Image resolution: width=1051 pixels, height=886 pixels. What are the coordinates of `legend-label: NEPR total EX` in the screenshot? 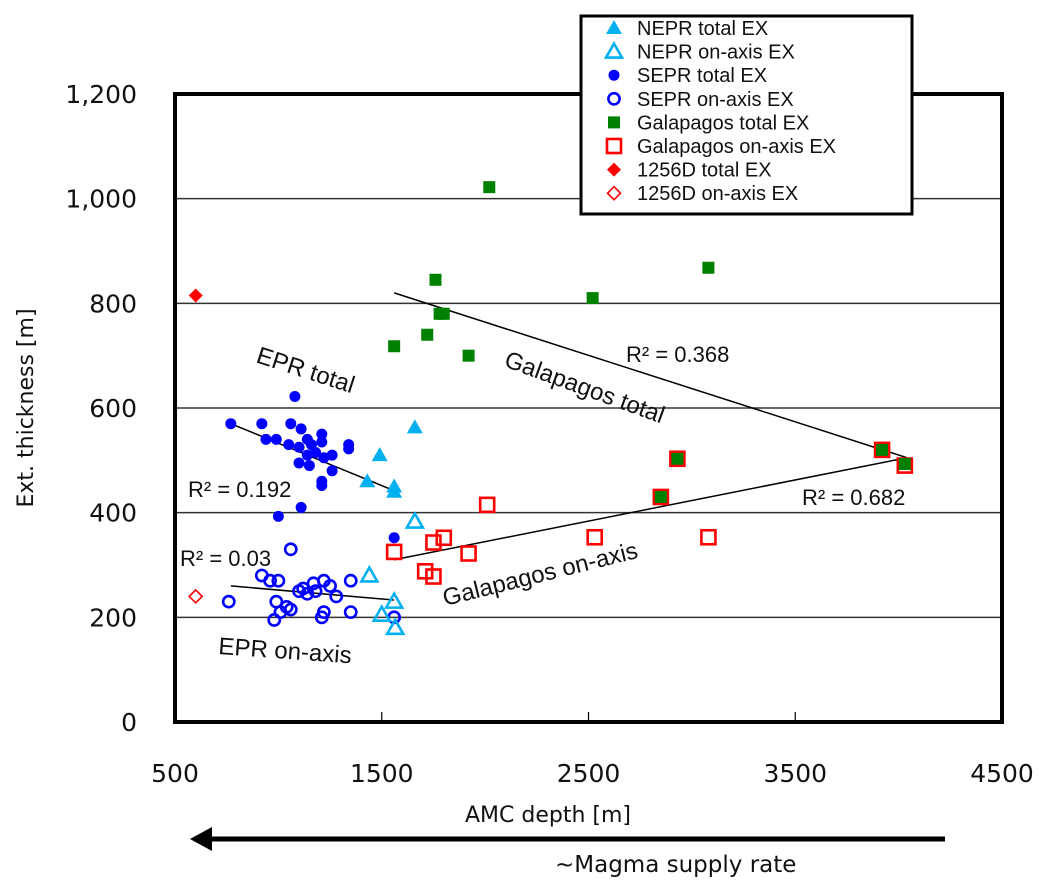 It's located at (702, 29).